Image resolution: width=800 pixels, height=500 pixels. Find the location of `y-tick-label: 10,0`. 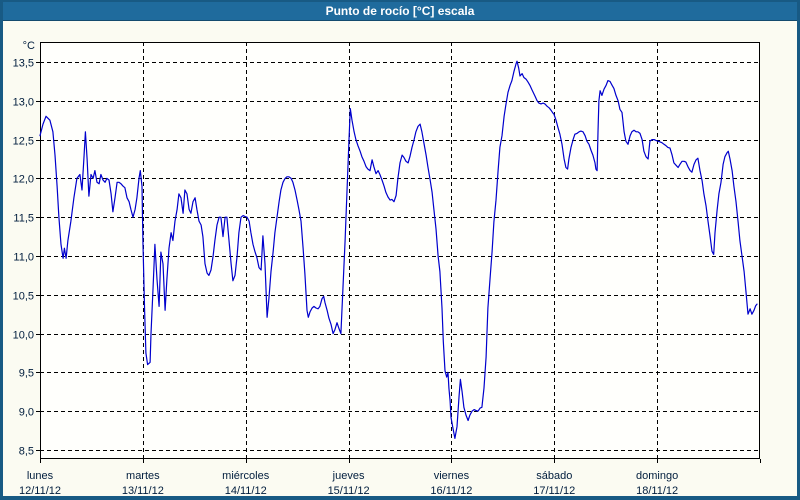

y-tick-label: 10,0 is located at coordinates (23, 336).